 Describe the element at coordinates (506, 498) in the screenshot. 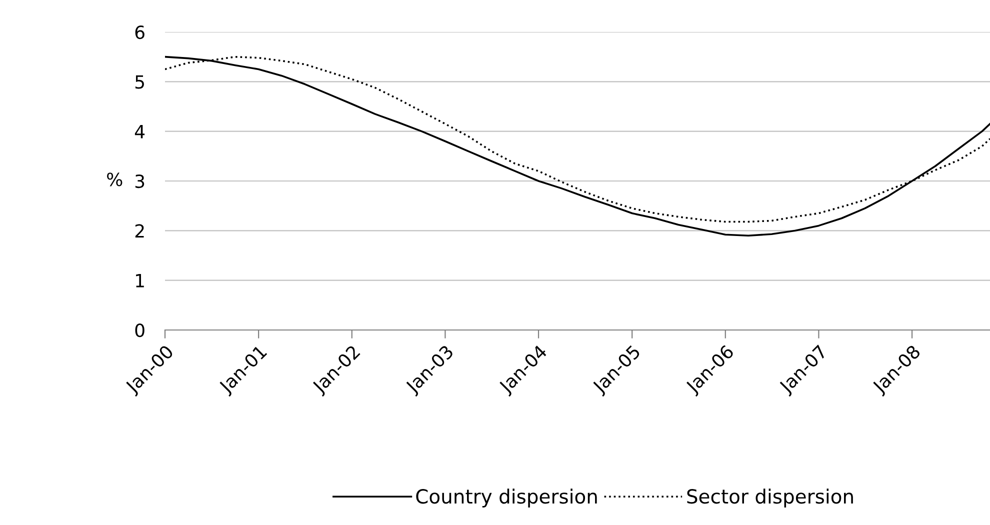

I see `legend-label: Country dispersion` at that location.